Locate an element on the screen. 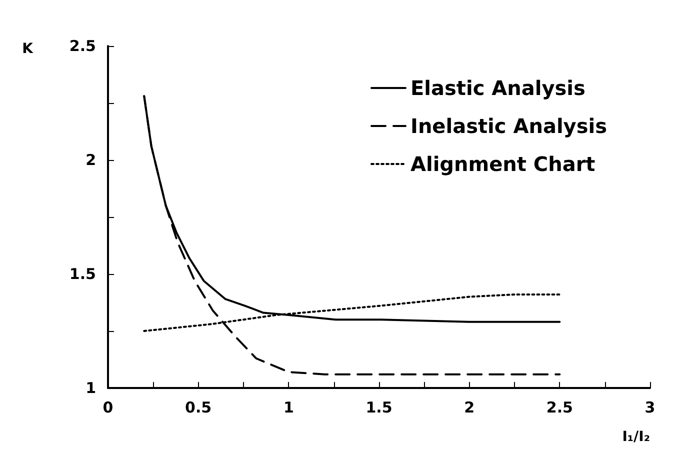  x-tick-label: 3 is located at coordinates (650, 407).